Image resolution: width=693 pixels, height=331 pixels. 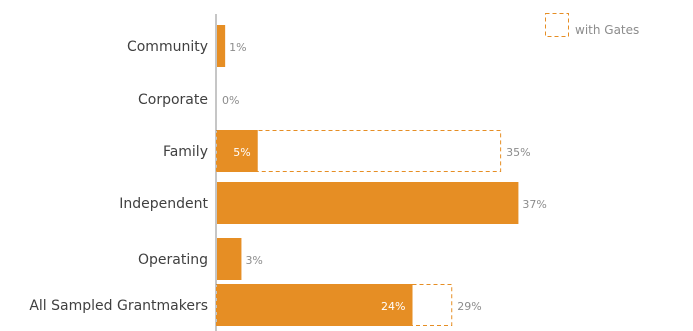 What do you see at coordinates (253, 260) in the screenshot?
I see `bar-value-label: 3%` at bounding box center [253, 260].